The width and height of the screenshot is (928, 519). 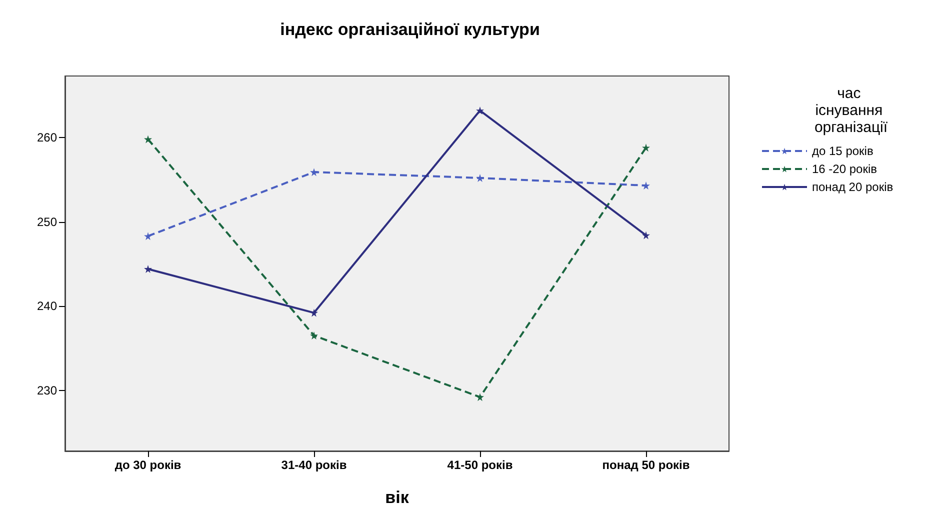 I want to click on y-tick-label: 250, so click(x=47, y=221).